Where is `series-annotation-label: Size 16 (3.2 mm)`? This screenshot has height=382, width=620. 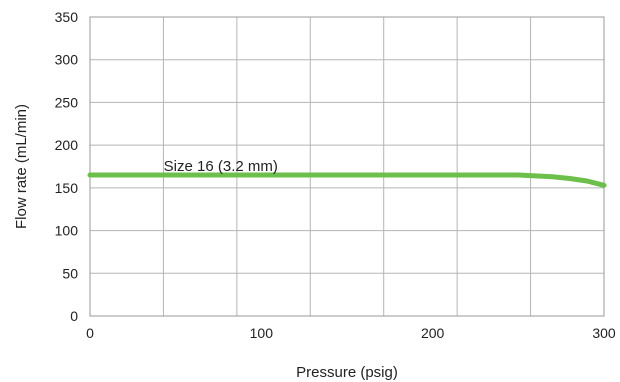 series-annotation-label: Size 16 (3.2 mm) is located at coordinates (221, 166).